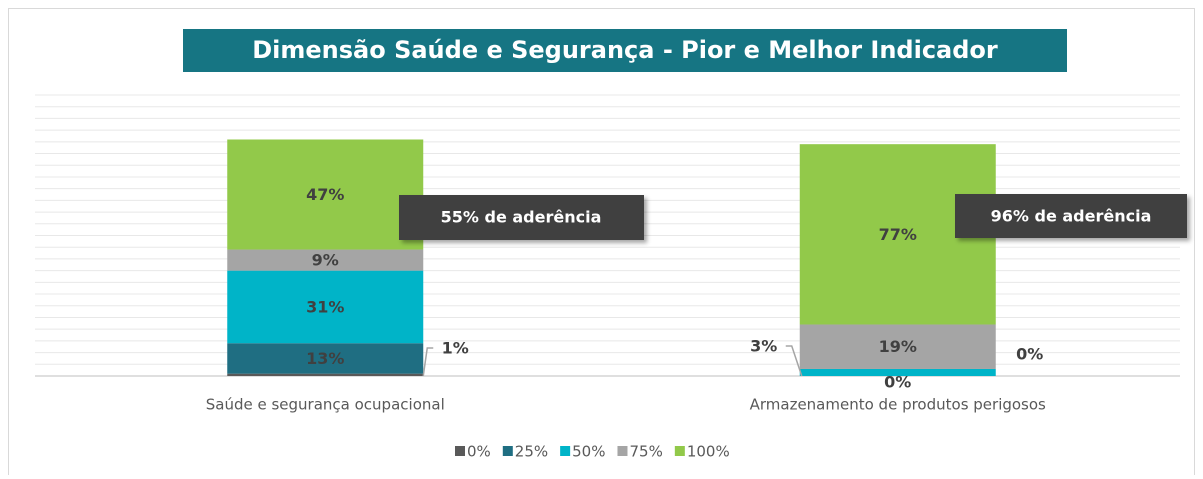  I want to click on annotation: 96% de aderência, so click(1071, 216).